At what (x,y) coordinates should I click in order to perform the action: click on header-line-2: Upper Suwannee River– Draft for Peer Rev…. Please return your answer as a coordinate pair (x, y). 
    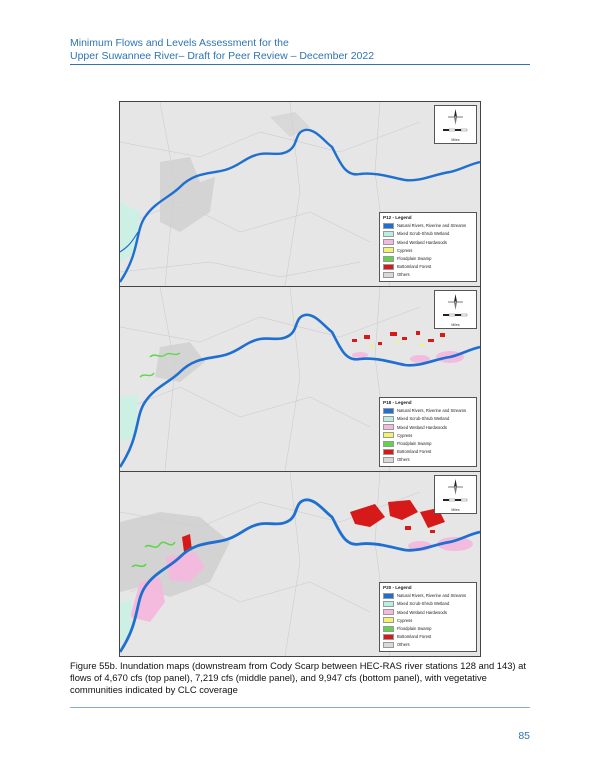
    Looking at the image, I should click on (222, 56).